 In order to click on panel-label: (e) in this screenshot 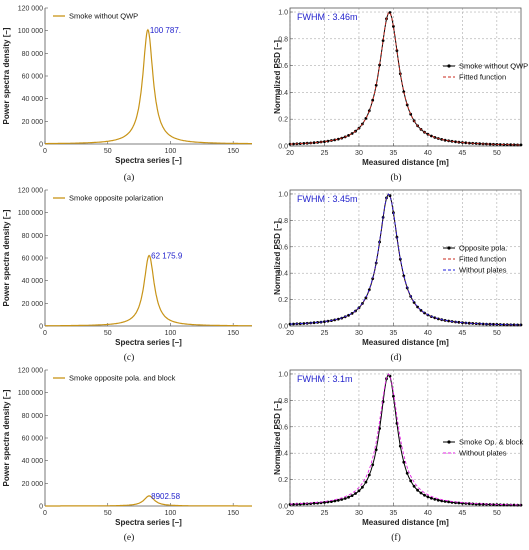, I will do `click(129, 537)`.